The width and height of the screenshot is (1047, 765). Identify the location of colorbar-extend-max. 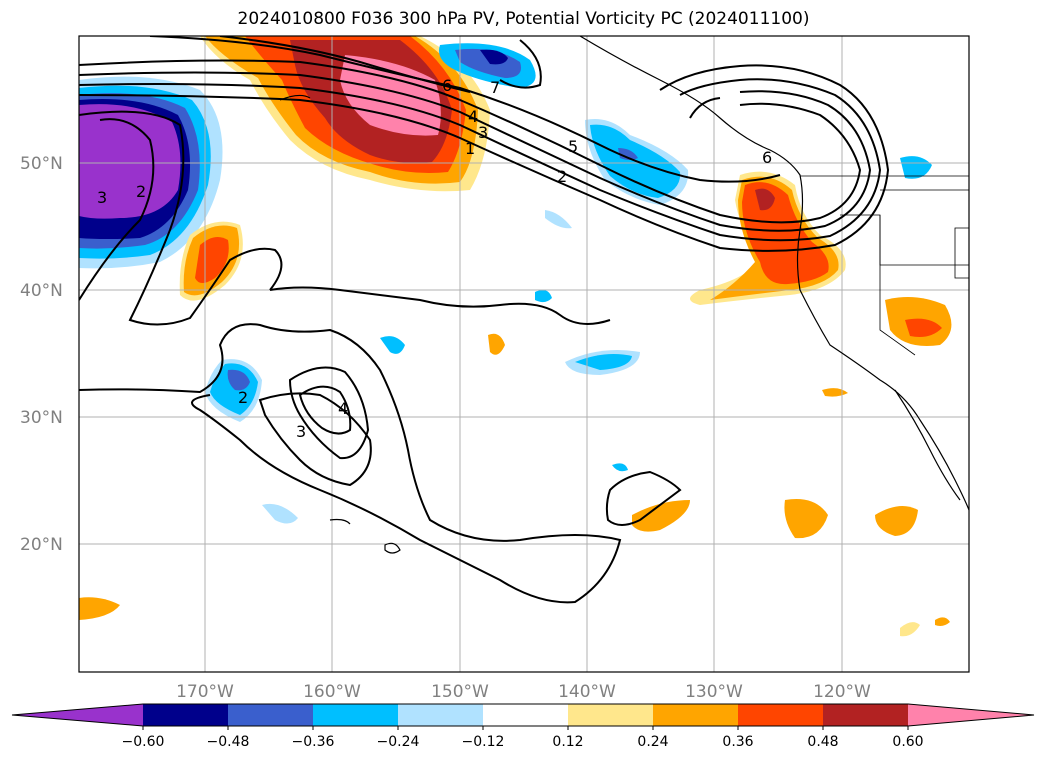
(971, 715).